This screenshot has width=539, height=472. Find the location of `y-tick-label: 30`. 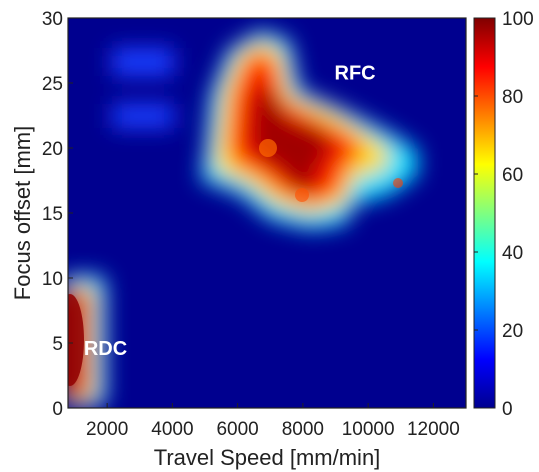

y-tick-label: 30 is located at coordinates (52, 19).